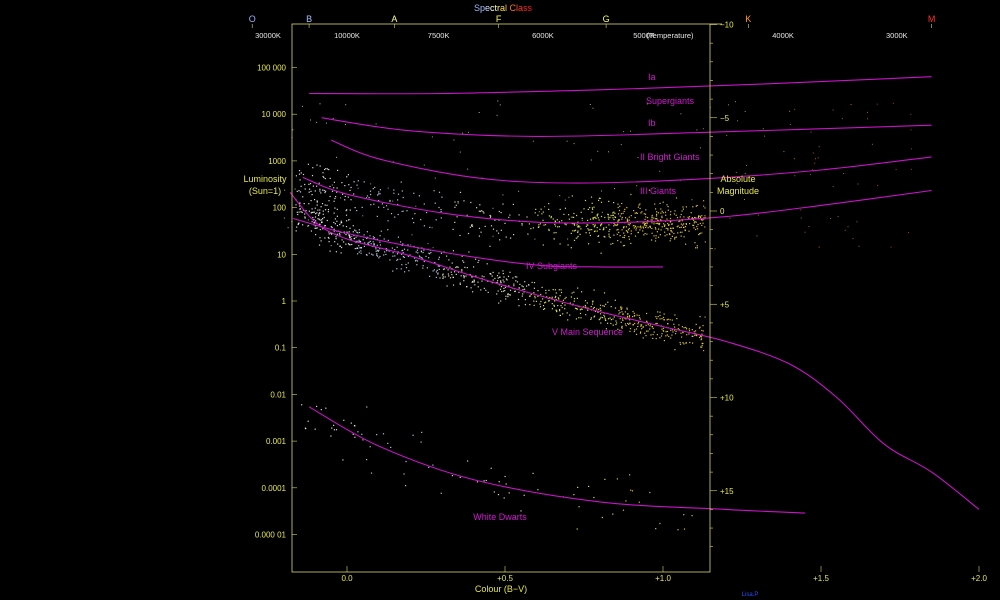 The image size is (1000, 600). What do you see at coordinates (543, 35) in the screenshot?
I see `temperature-tick-label: 6000K` at bounding box center [543, 35].